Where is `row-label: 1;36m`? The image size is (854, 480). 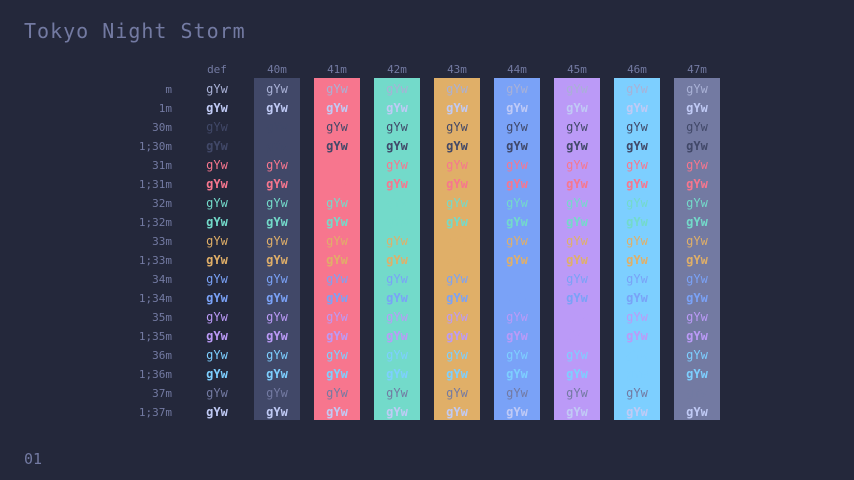
row-label: 1;36m is located at coordinates (155, 374).